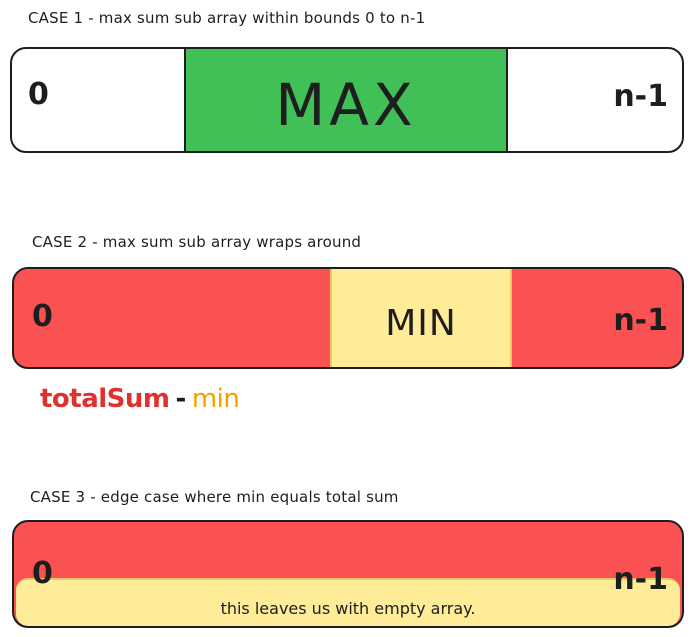  I want to click on case-3-end-index: n-1, so click(640, 579).